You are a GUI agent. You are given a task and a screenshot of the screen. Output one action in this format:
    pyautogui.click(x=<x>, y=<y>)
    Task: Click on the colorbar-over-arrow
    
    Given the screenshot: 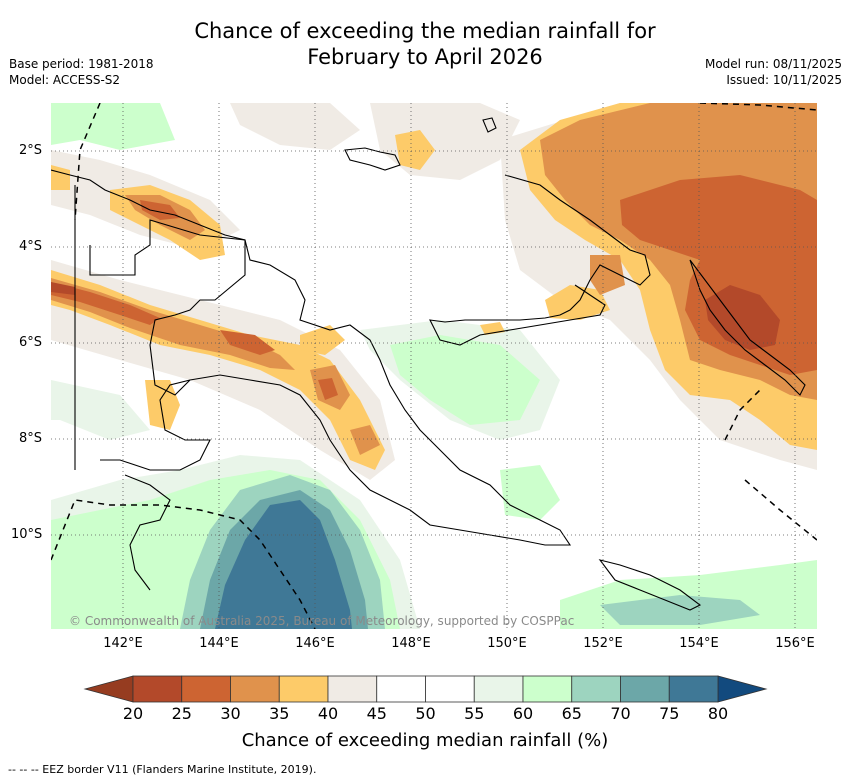 What is the action you would take?
    pyautogui.click(x=742, y=689)
    